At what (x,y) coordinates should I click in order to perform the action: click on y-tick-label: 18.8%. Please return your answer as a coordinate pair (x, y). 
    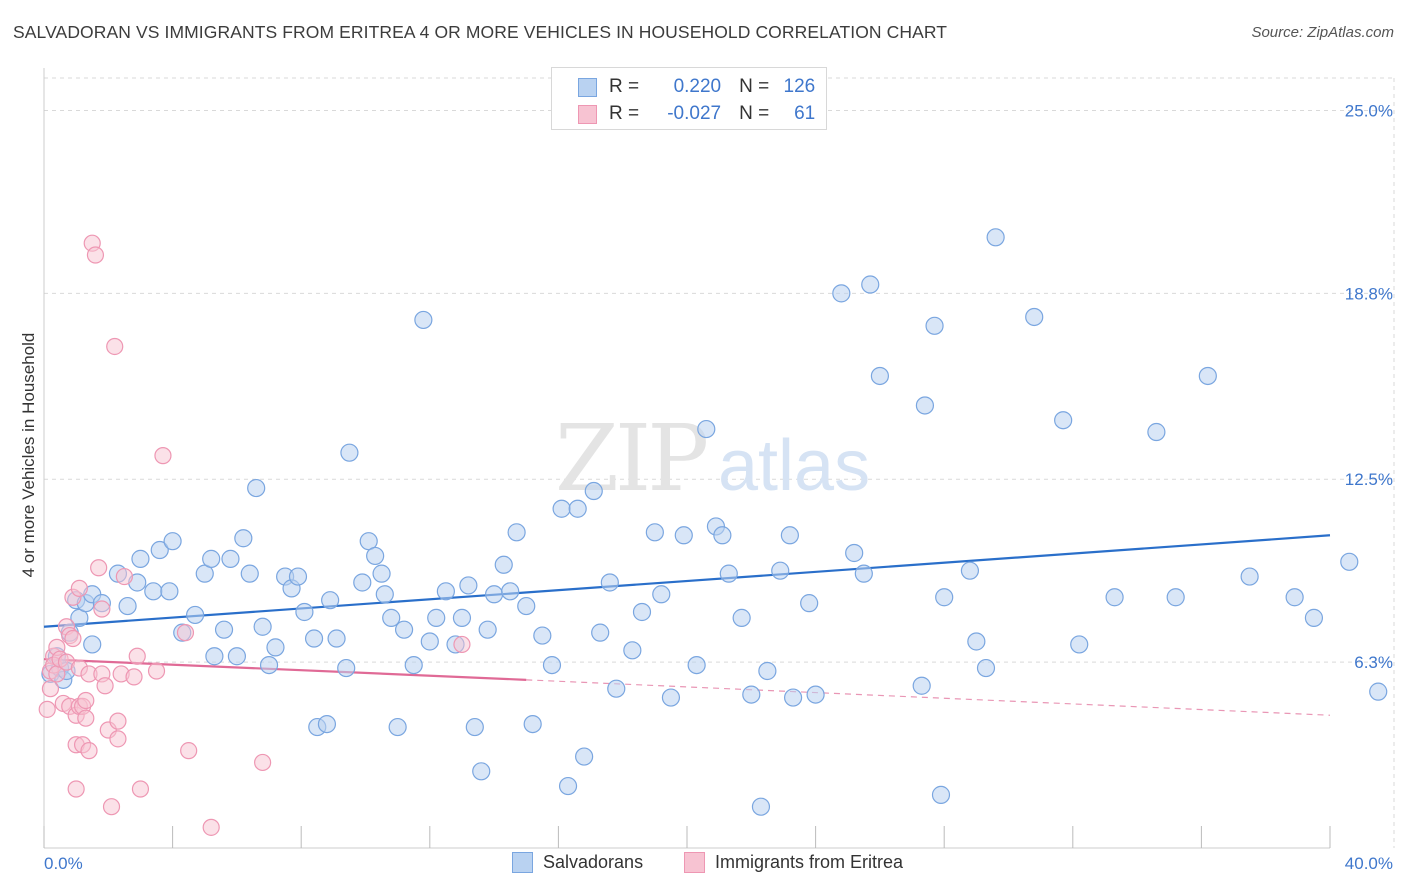
    Looking at the image, I should click on (1369, 293).